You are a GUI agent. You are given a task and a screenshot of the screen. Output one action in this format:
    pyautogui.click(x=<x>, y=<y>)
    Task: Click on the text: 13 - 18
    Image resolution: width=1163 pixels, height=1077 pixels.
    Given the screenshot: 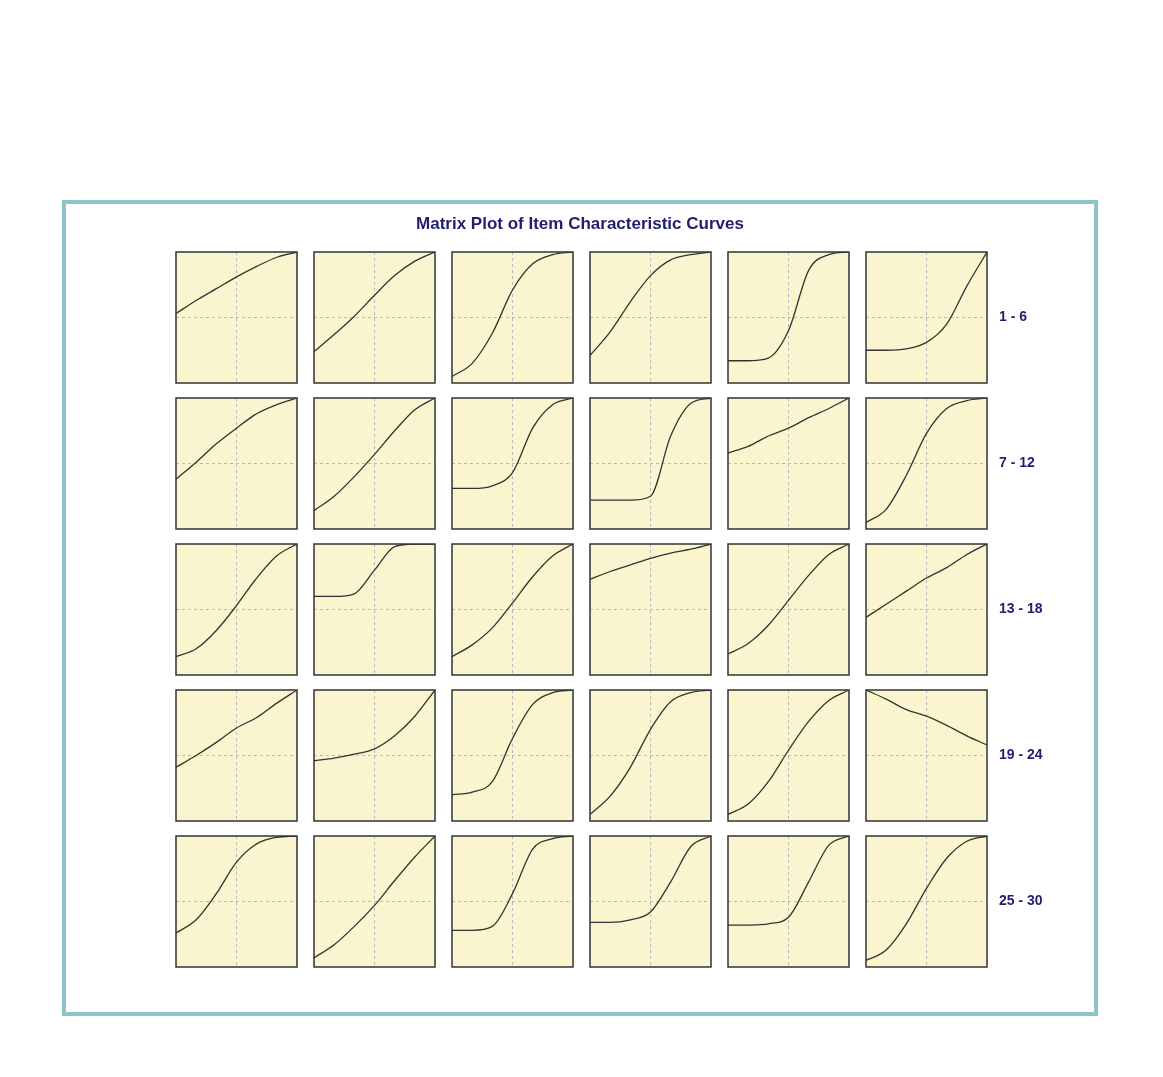 What is the action you would take?
    pyautogui.click(x=1021, y=607)
    